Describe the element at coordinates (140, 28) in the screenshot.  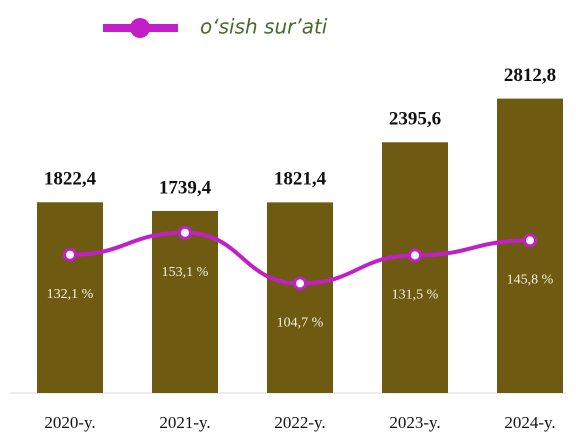
I see `legend-marker` at that location.